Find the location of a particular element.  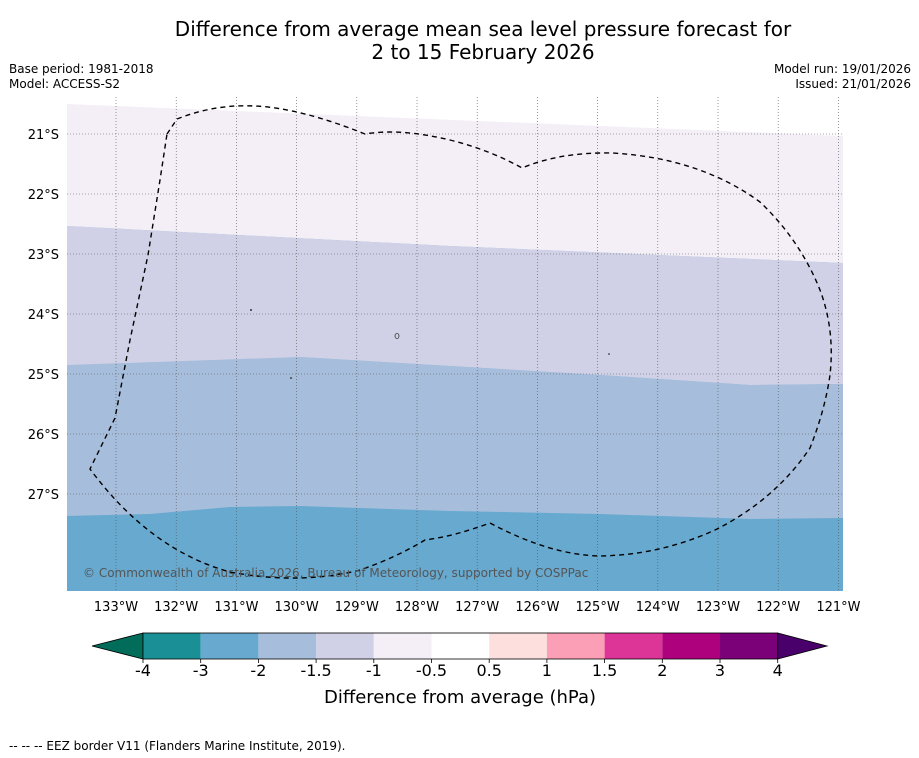

lat-label: 25°S is located at coordinates (43, 375).